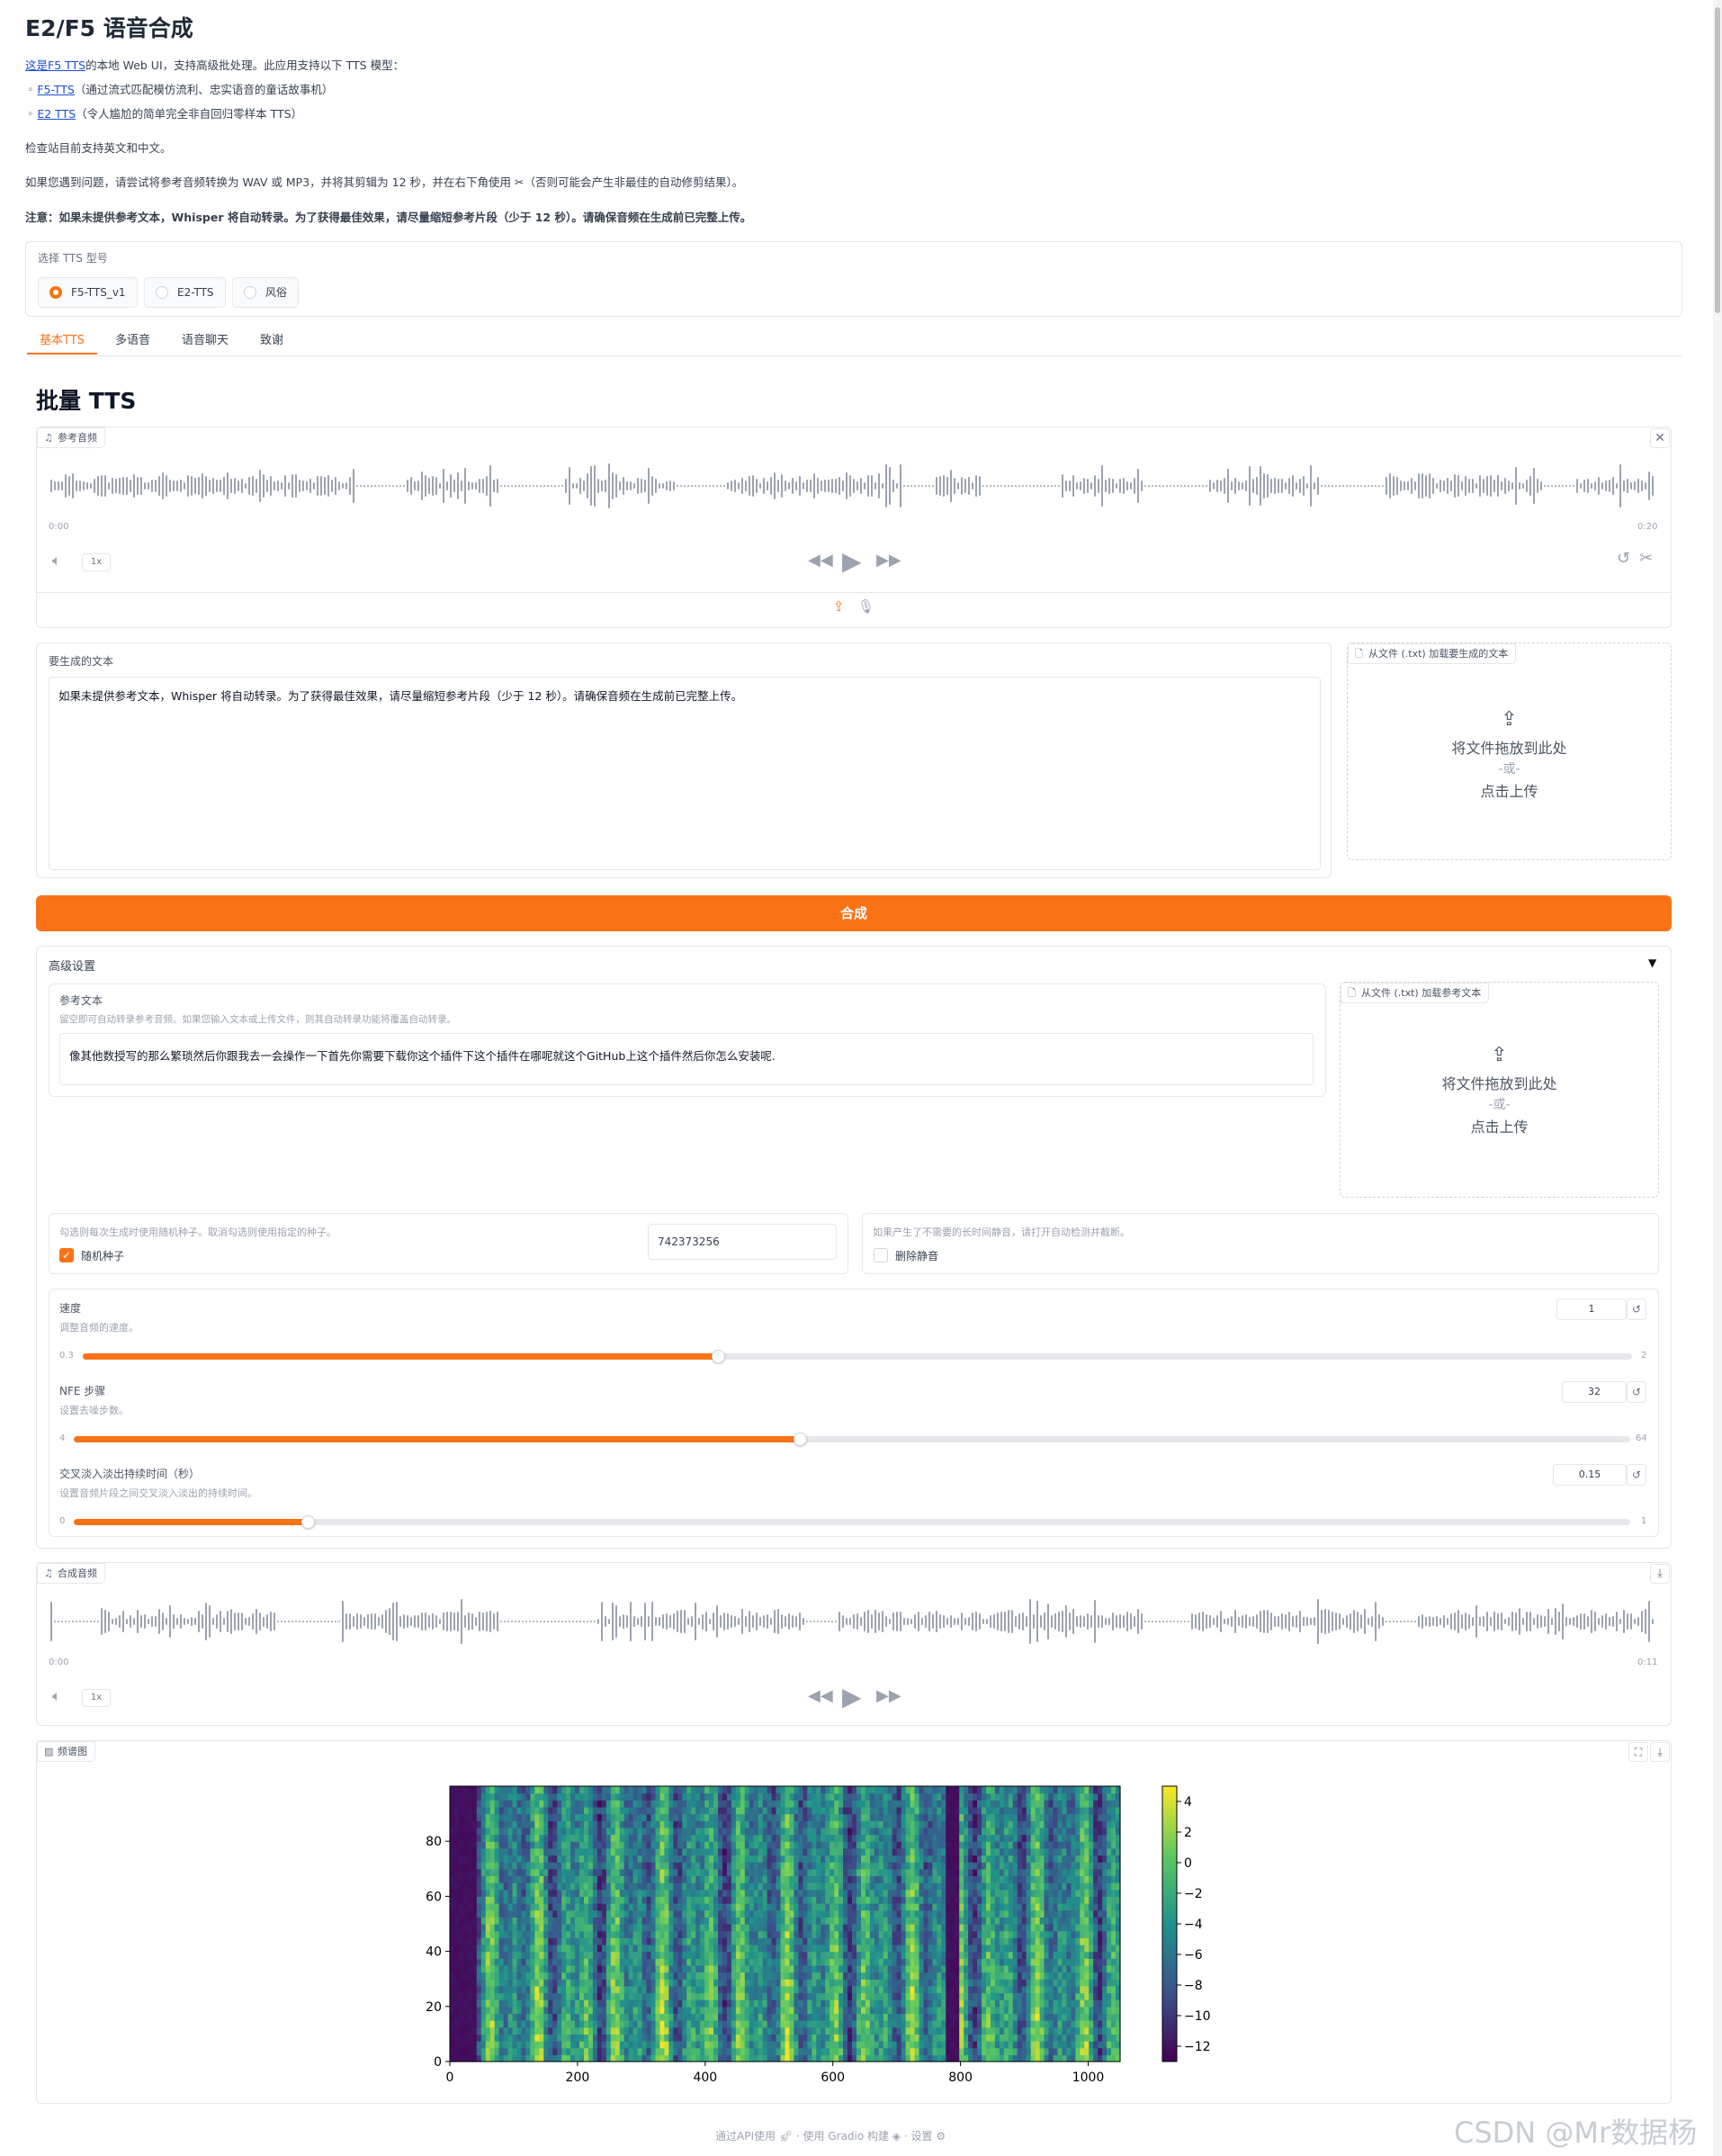 The height and width of the screenshot is (2156, 1722). Describe the element at coordinates (205, 340) in the screenshot. I see `tab-voice-chat: 语音聊天` at that location.